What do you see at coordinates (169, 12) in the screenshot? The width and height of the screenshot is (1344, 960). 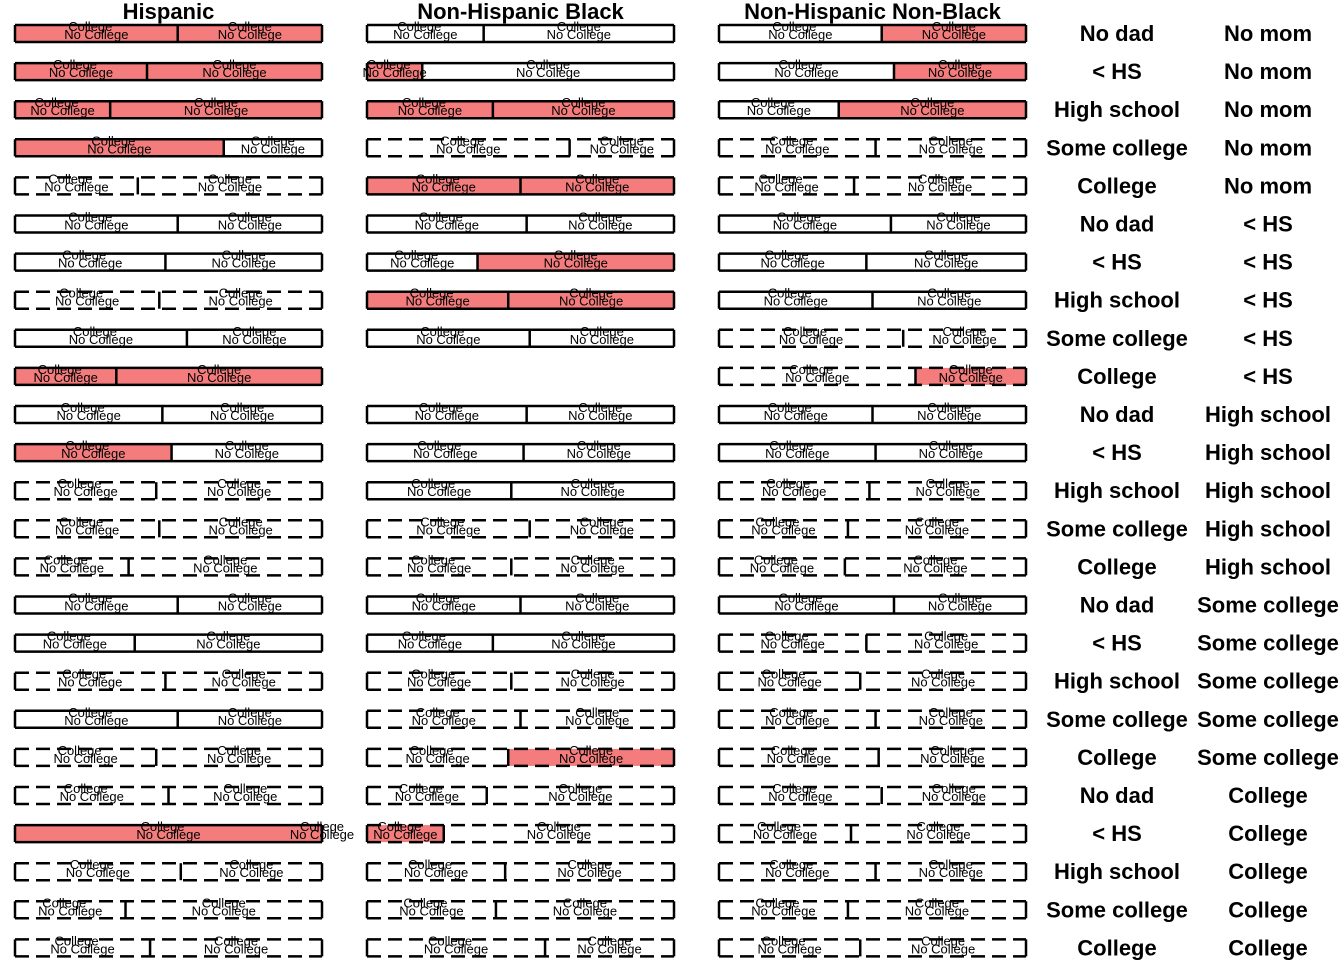 I see `column-title: Hispanic` at bounding box center [169, 12].